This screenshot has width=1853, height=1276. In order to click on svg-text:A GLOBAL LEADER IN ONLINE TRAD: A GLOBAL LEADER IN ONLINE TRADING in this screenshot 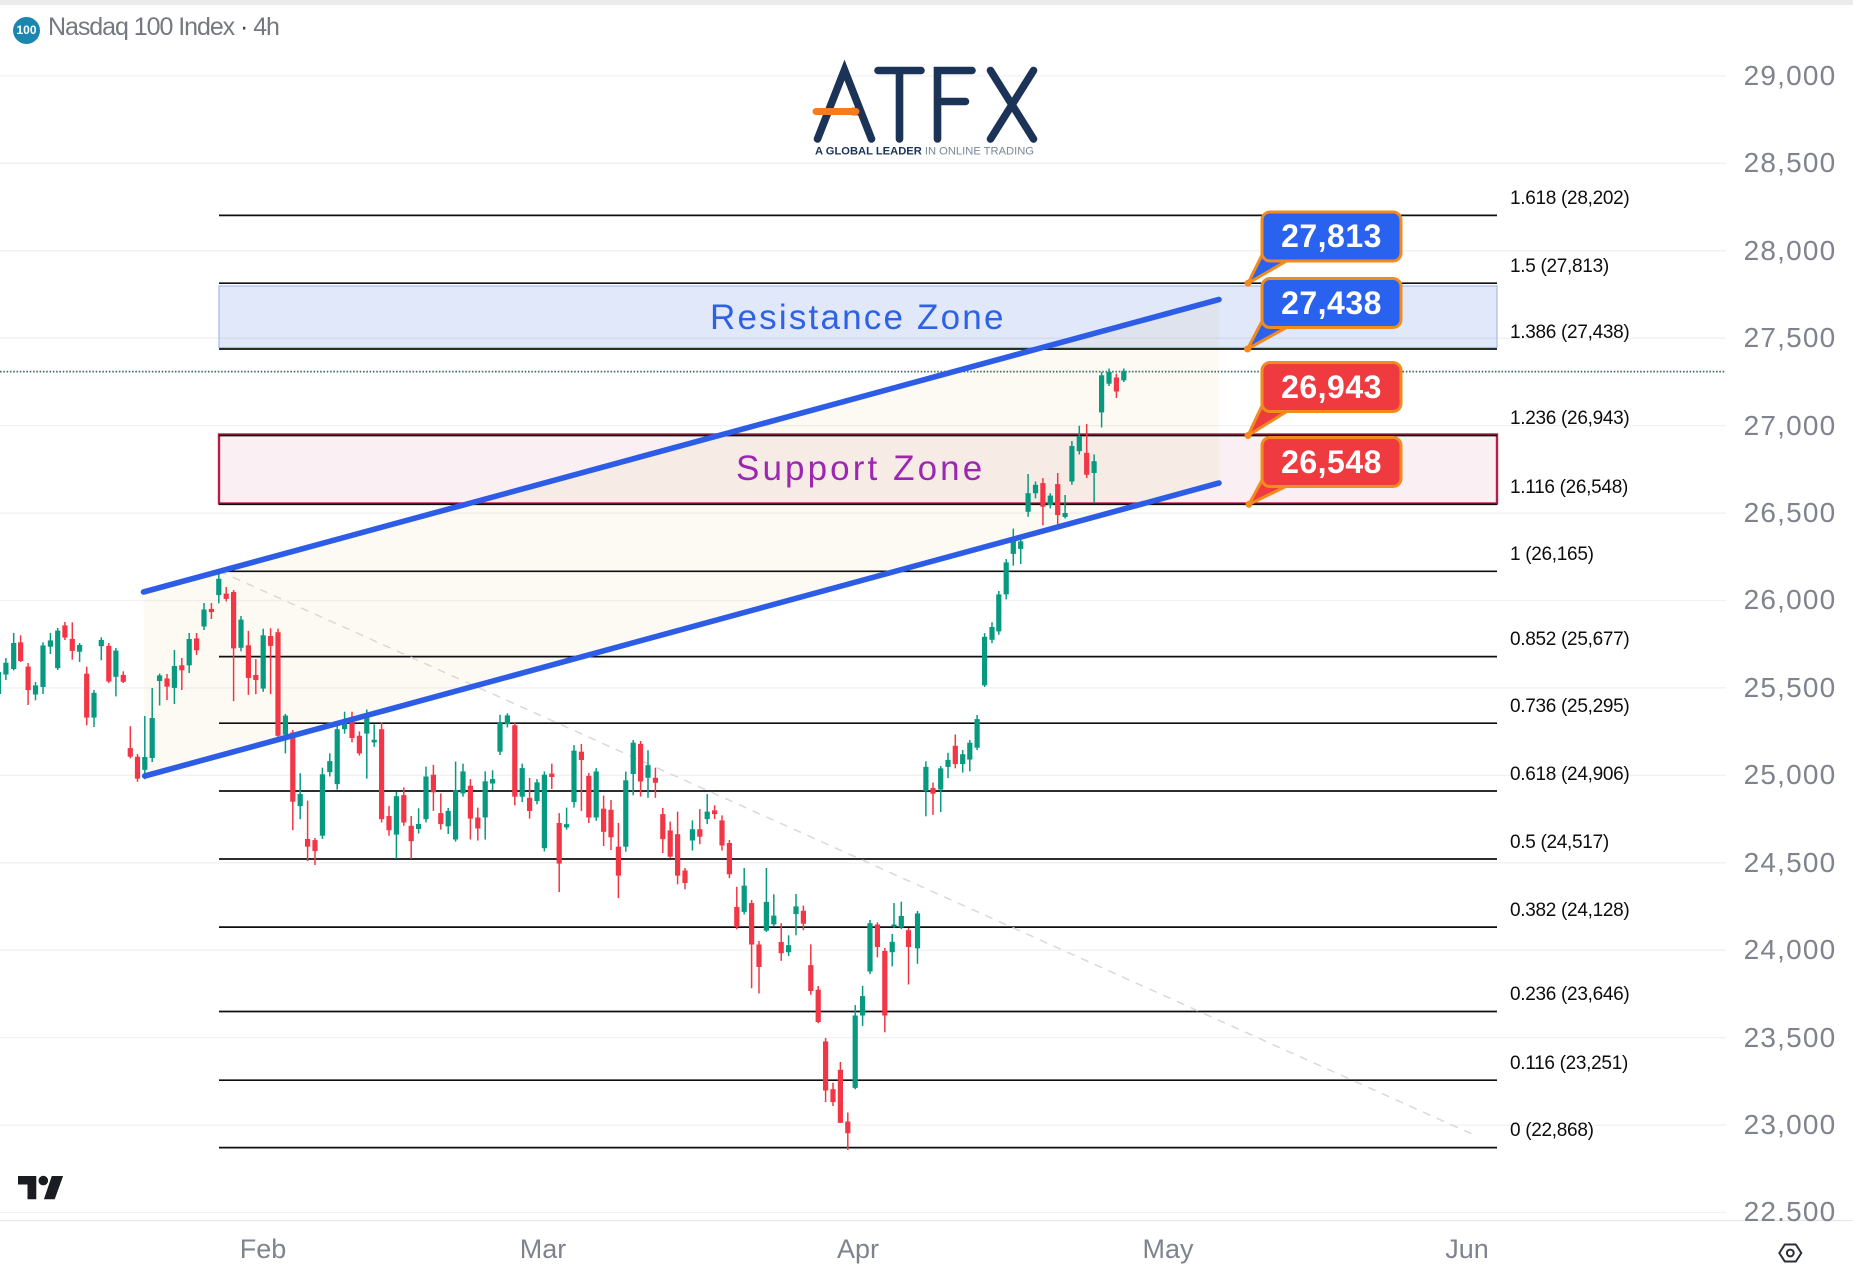, I will do `click(924, 152)`.